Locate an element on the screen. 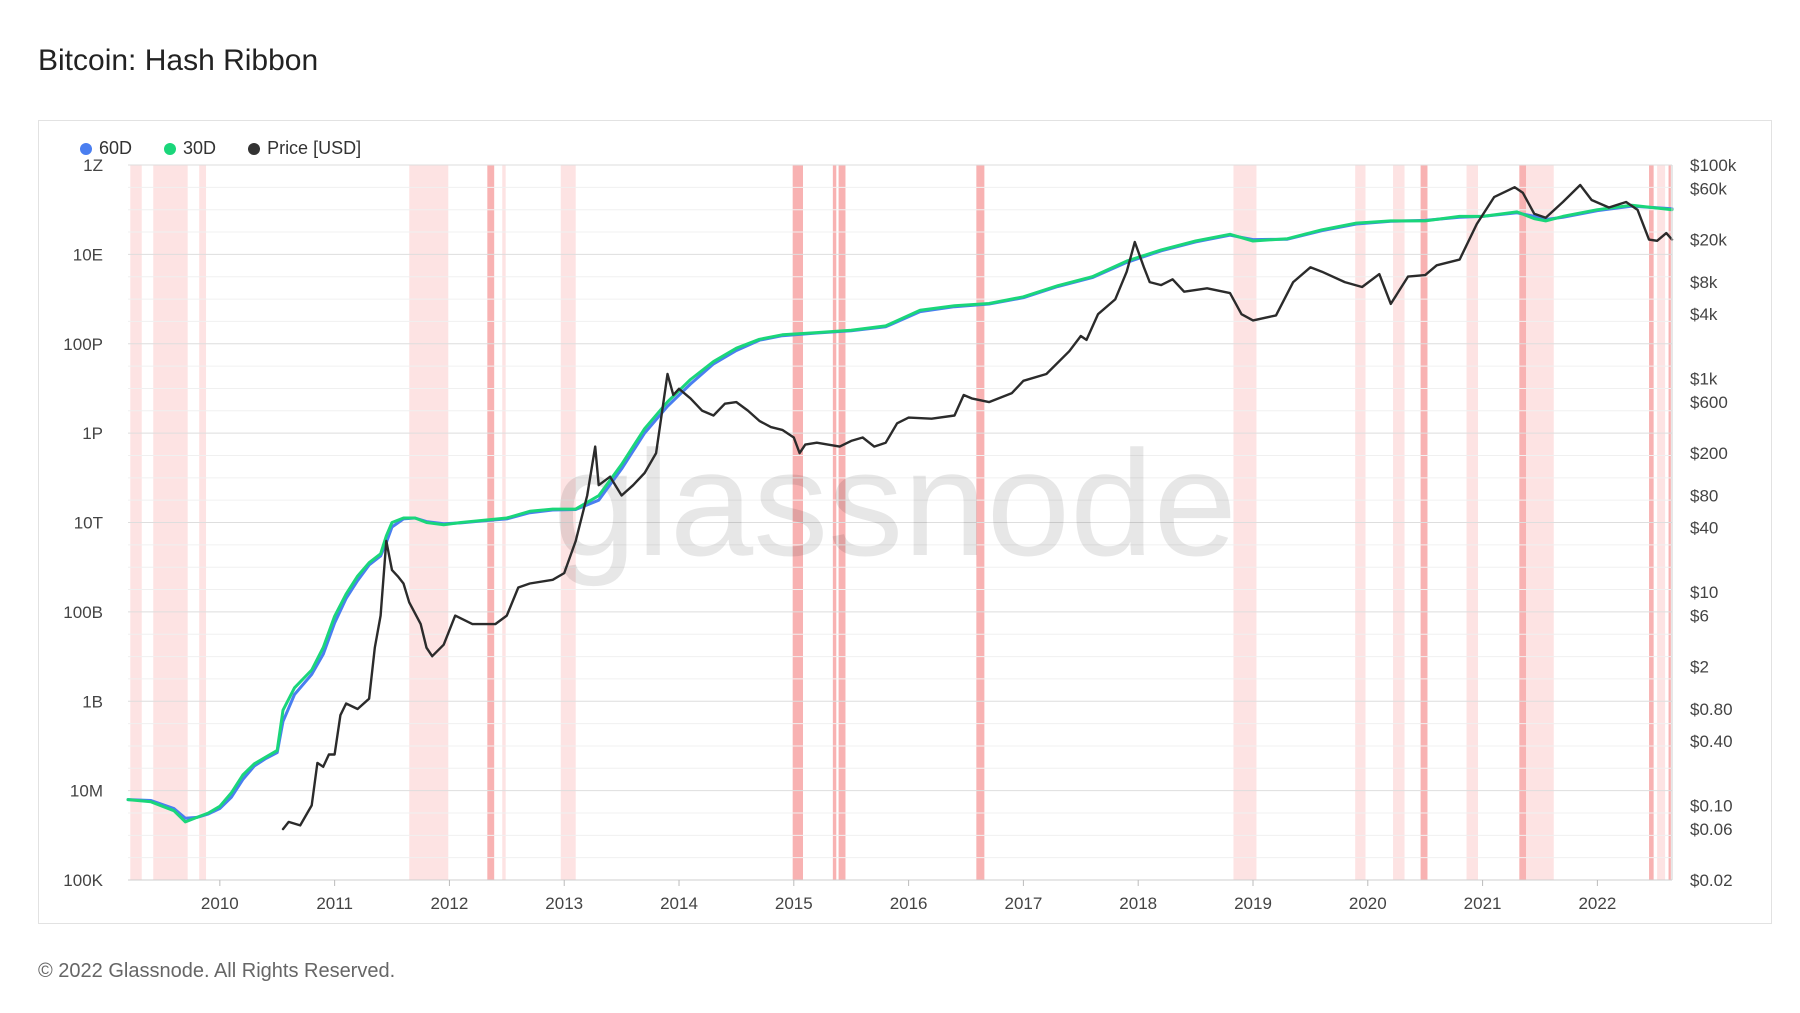 This screenshot has width=1800, height=1013. legend-label-60d: 60D is located at coordinates (116, 148).